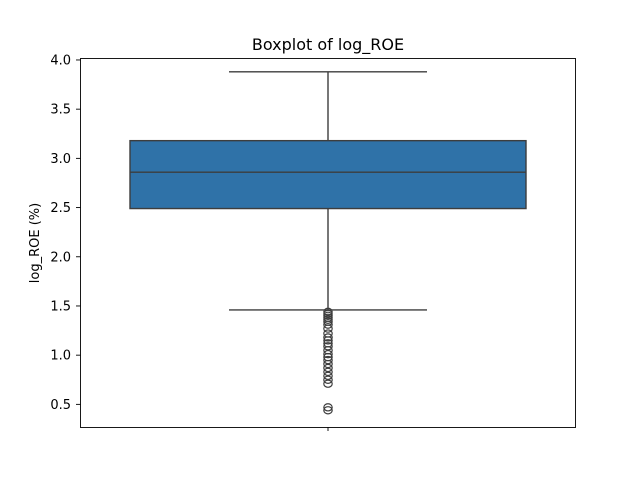  I want to click on y-tick-label: 2.5, so click(60, 208).